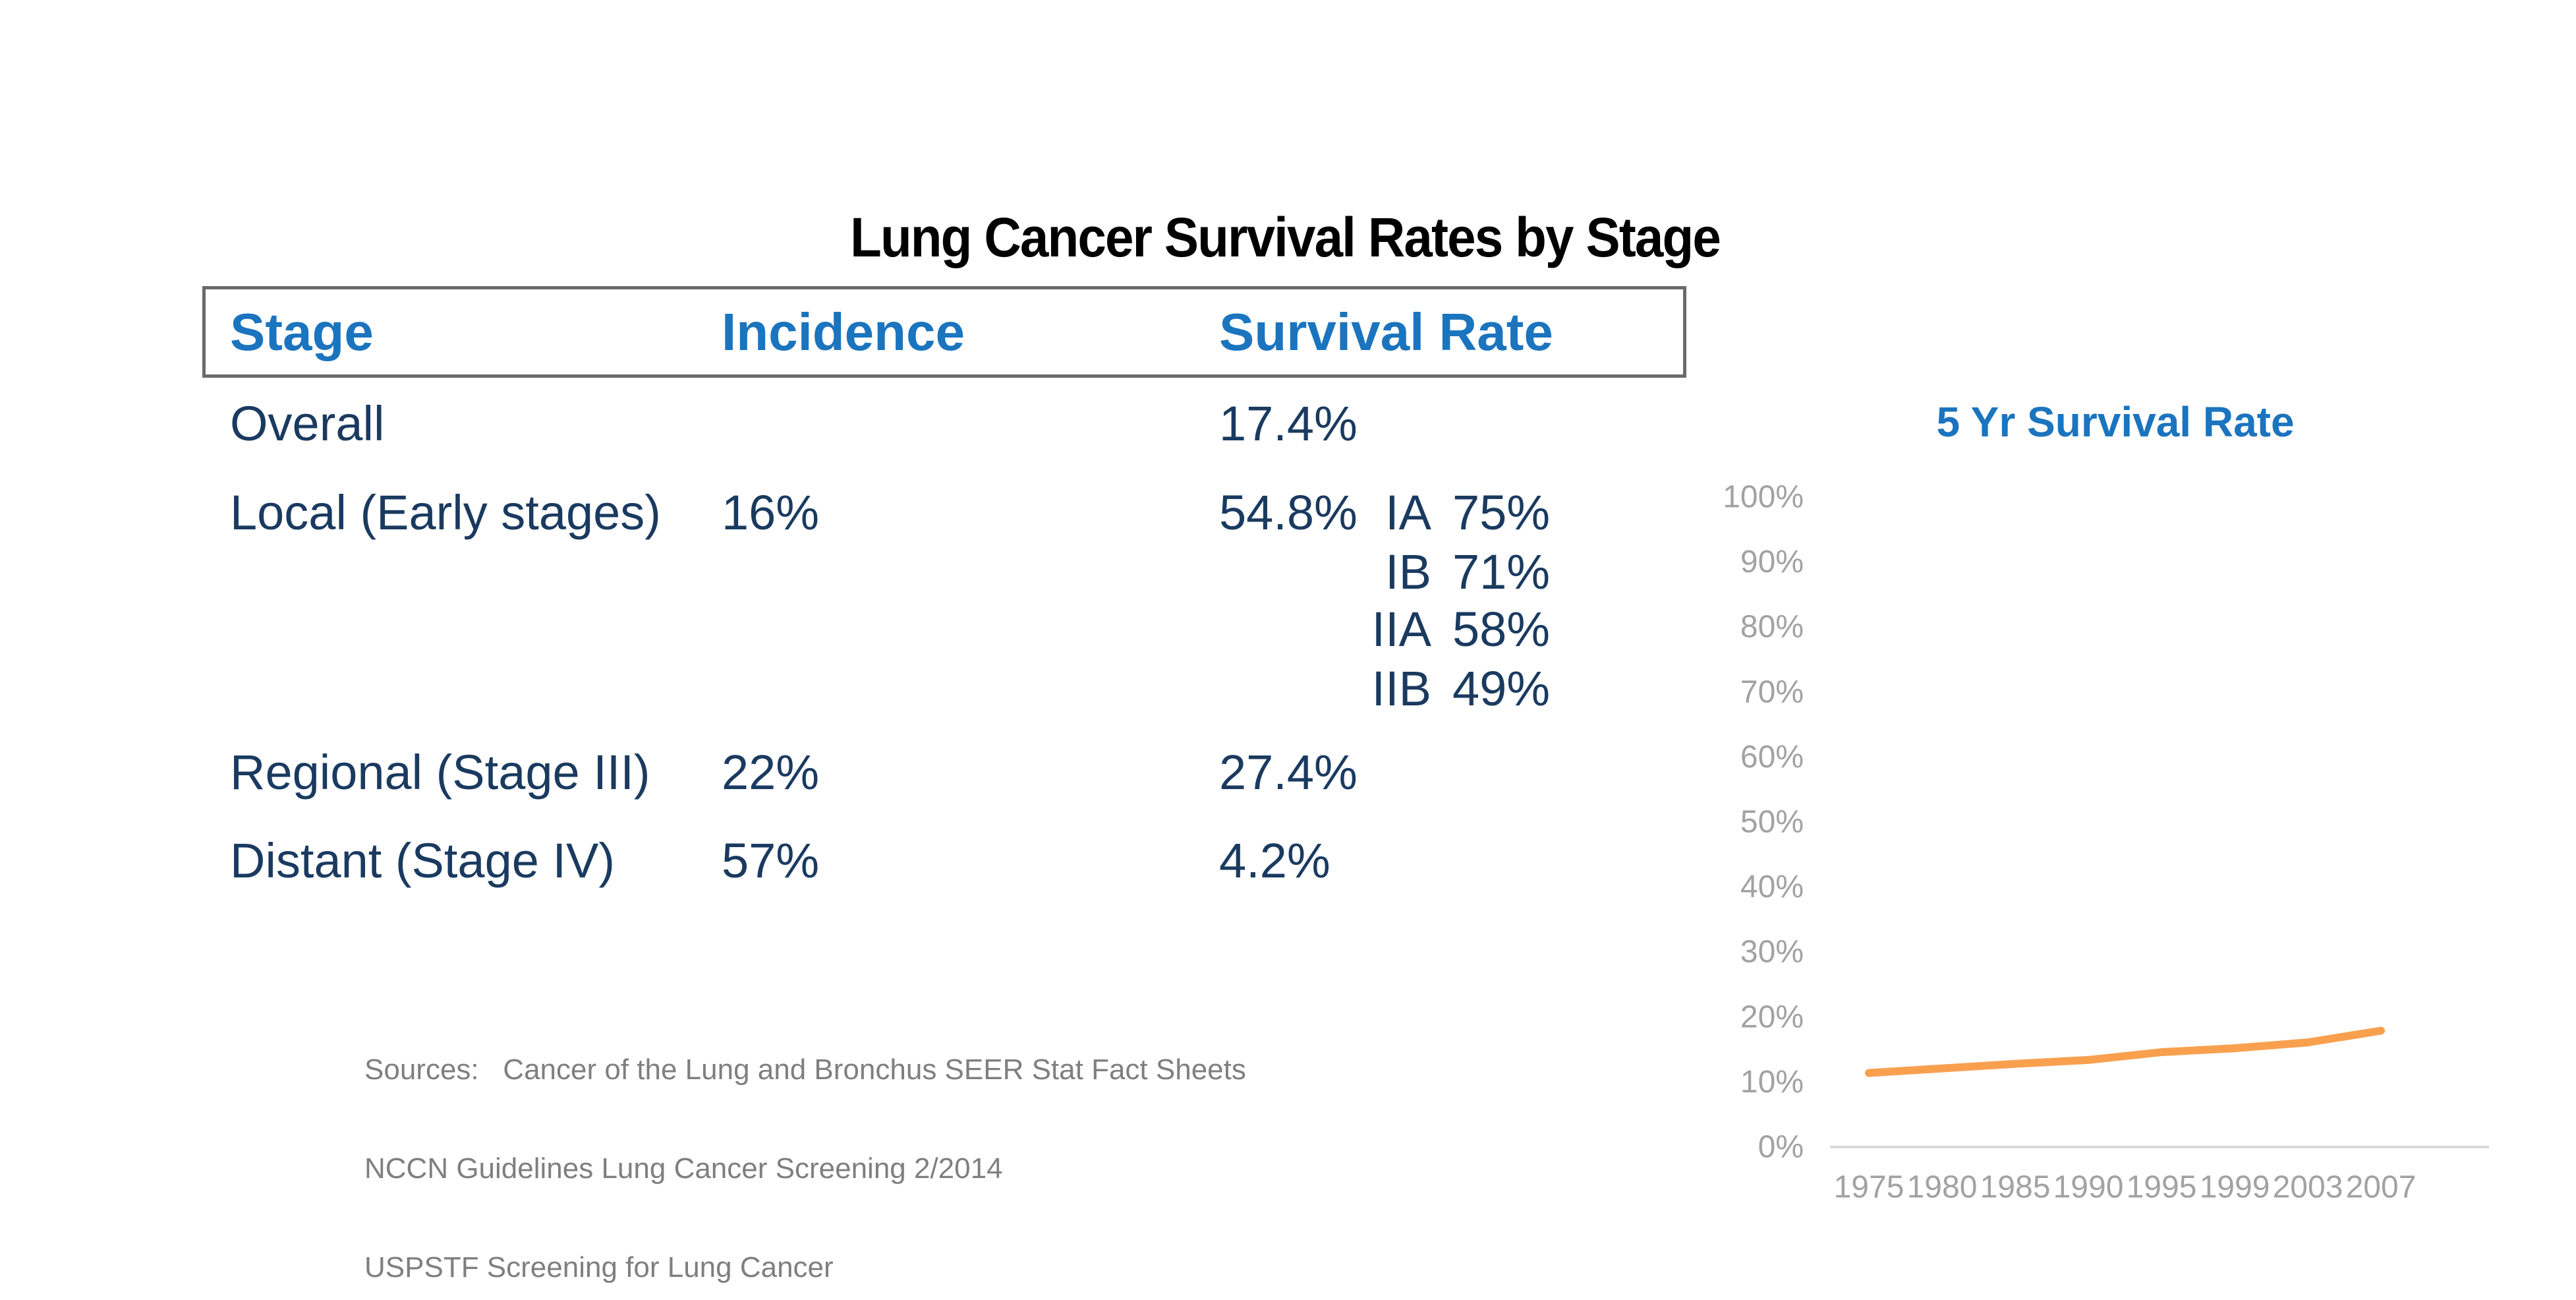 This screenshot has width=2576, height=1300. I want to click on table-row-distant-stage: Distant (Stage IV), so click(423, 860).